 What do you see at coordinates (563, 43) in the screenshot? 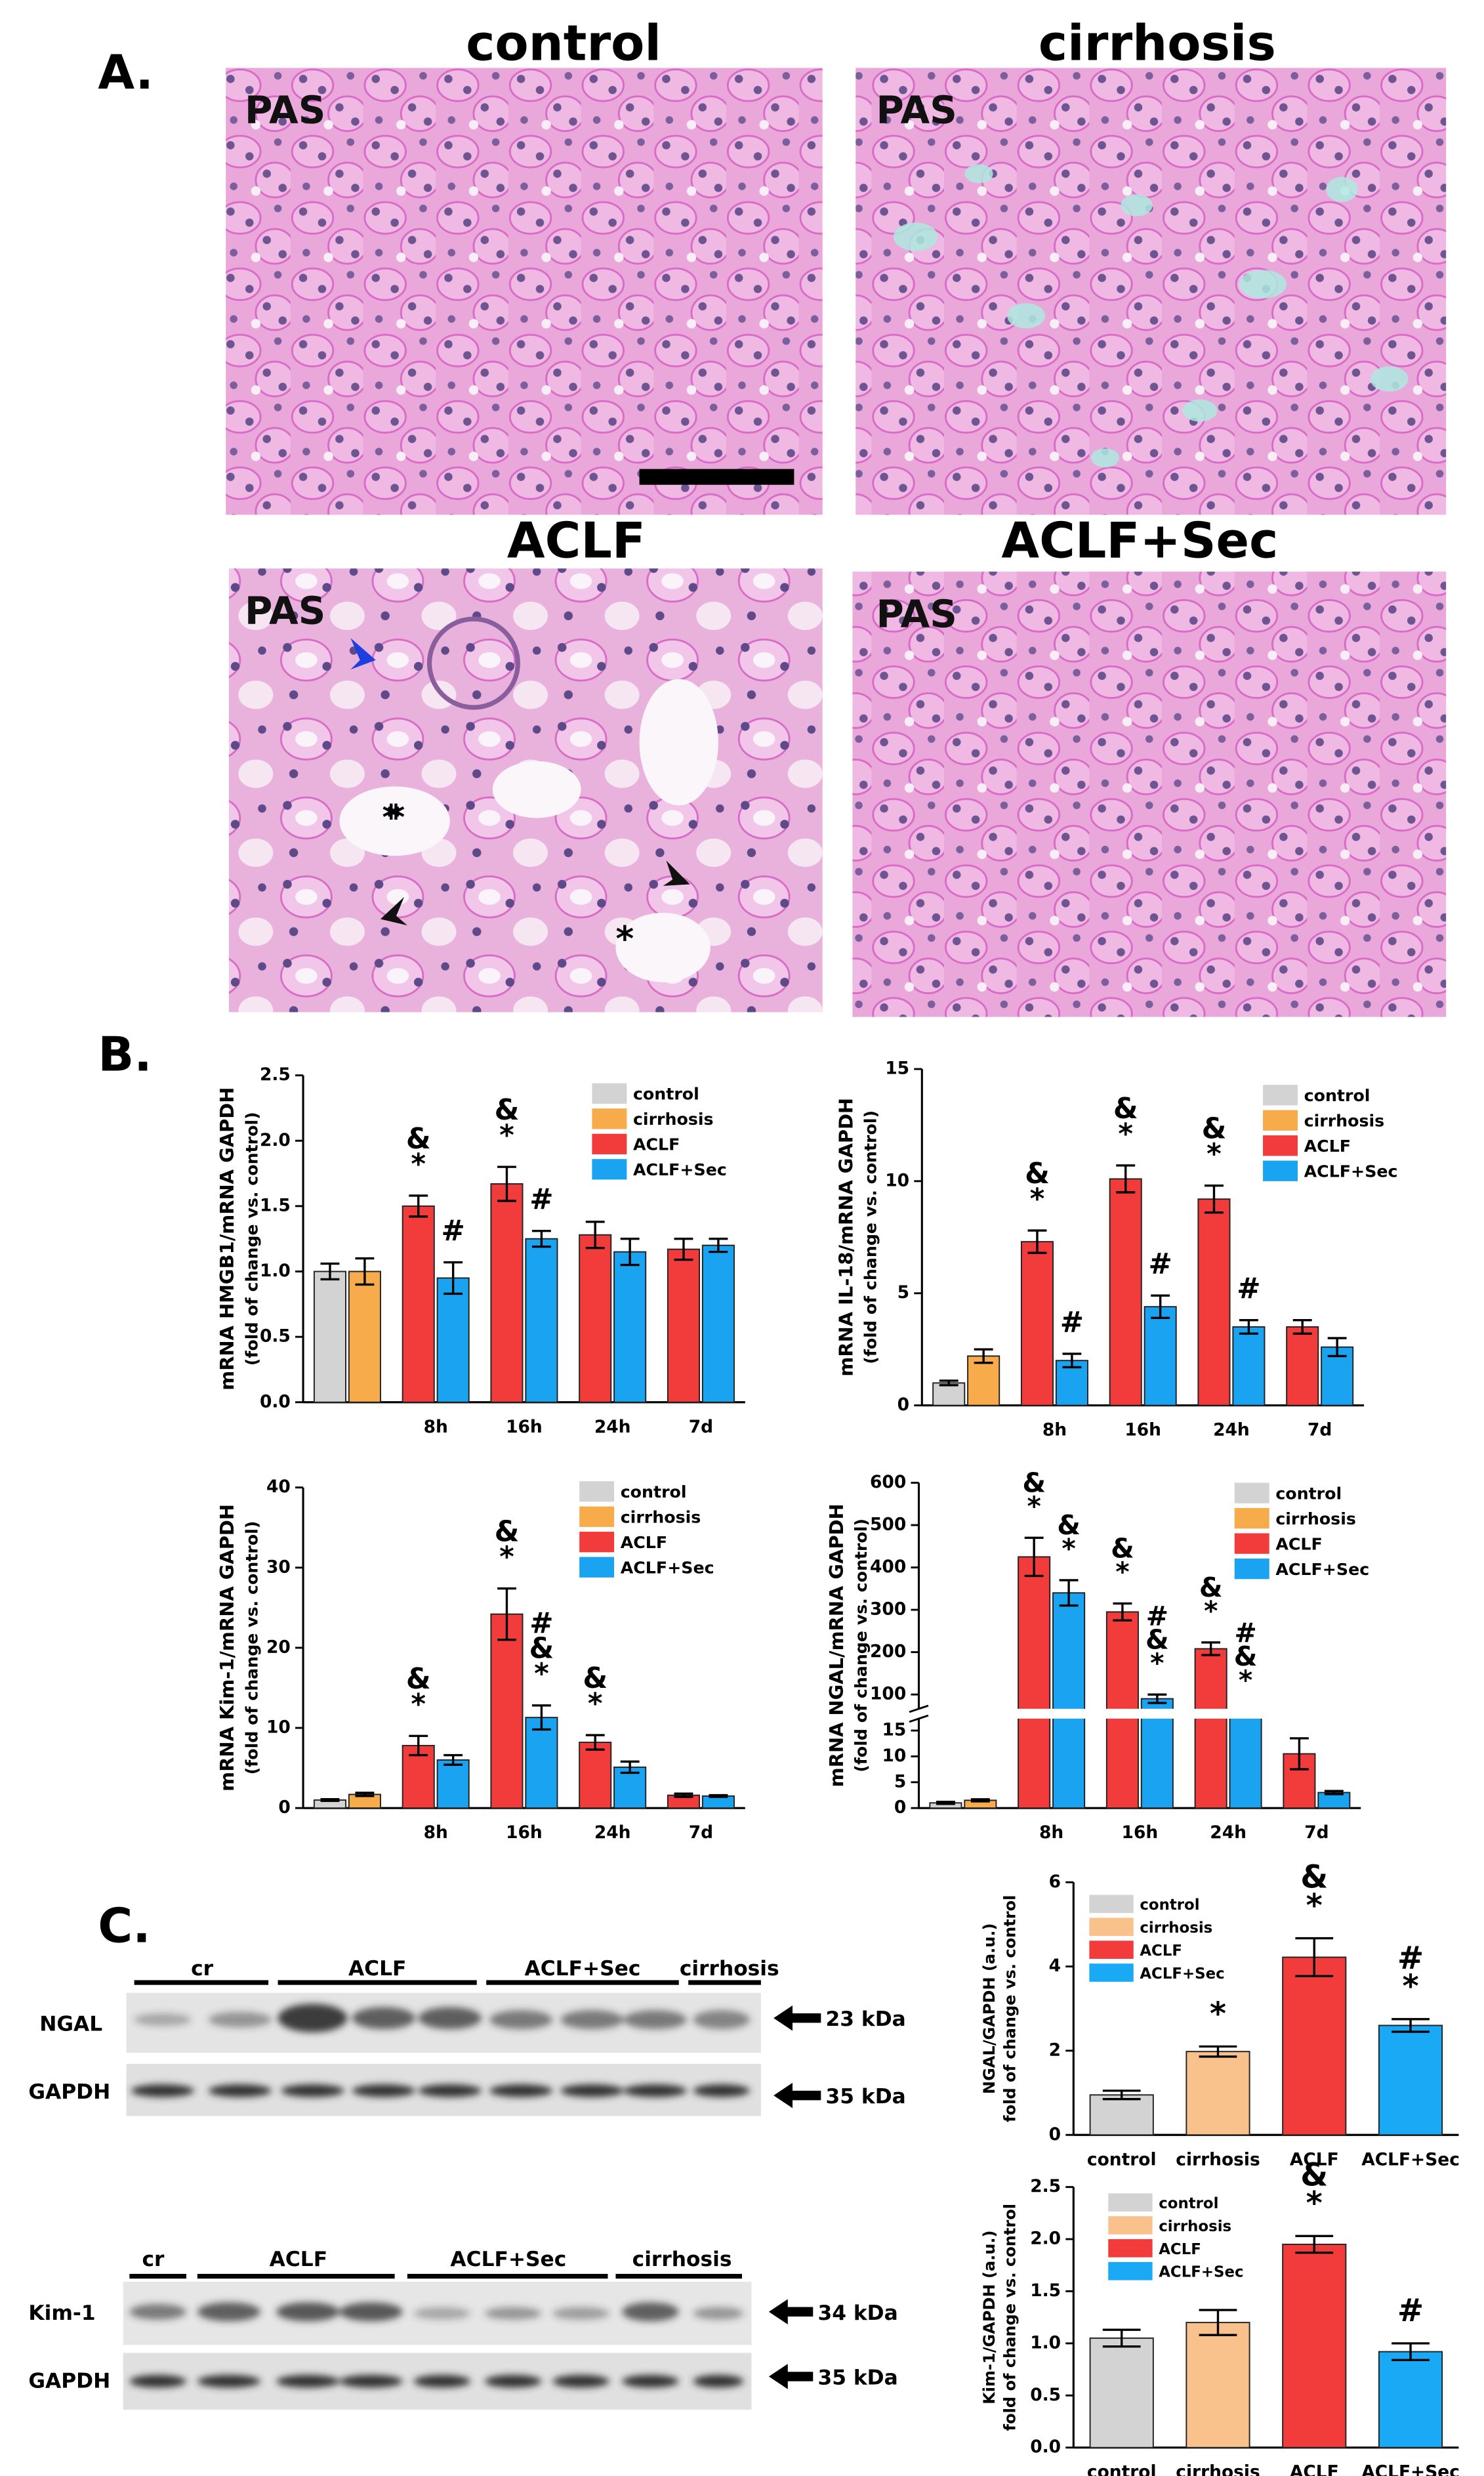
I see `micrograph-title: control` at bounding box center [563, 43].